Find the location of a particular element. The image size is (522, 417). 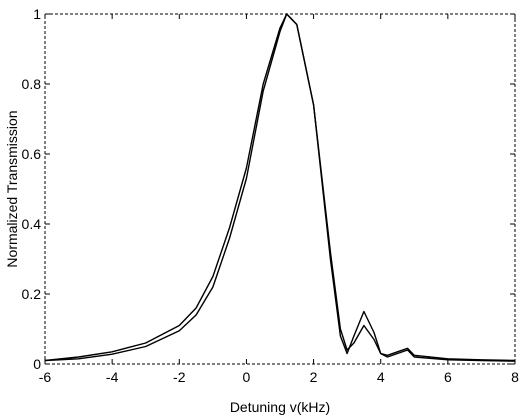

x-tick-label: 0 is located at coordinates (247, 377).